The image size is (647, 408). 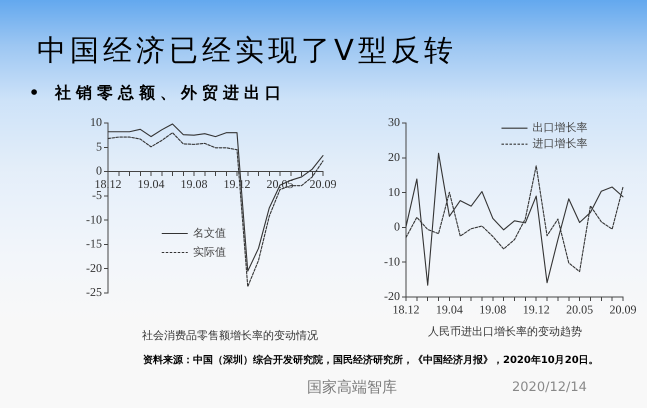 What do you see at coordinates (247, 50) in the screenshot?
I see `text: 中国经济已经实现了V型反转` at bounding box center [247, 50].